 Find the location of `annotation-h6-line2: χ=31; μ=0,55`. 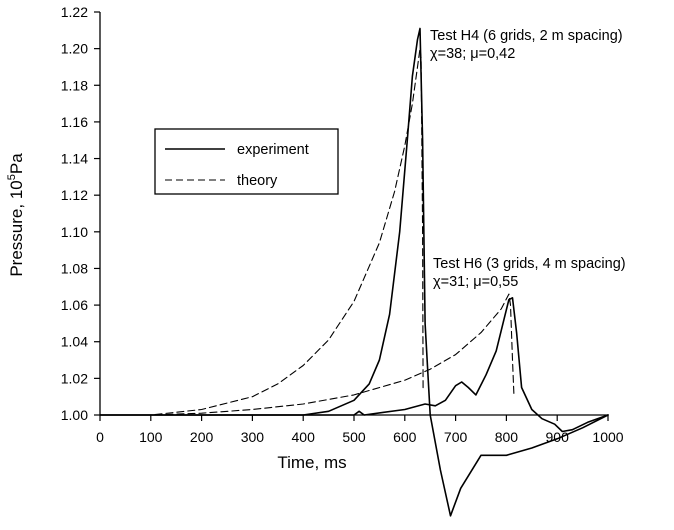

annotation-h6-line2: χ=31; μ=0,55 is located at coordinates (475, 282).